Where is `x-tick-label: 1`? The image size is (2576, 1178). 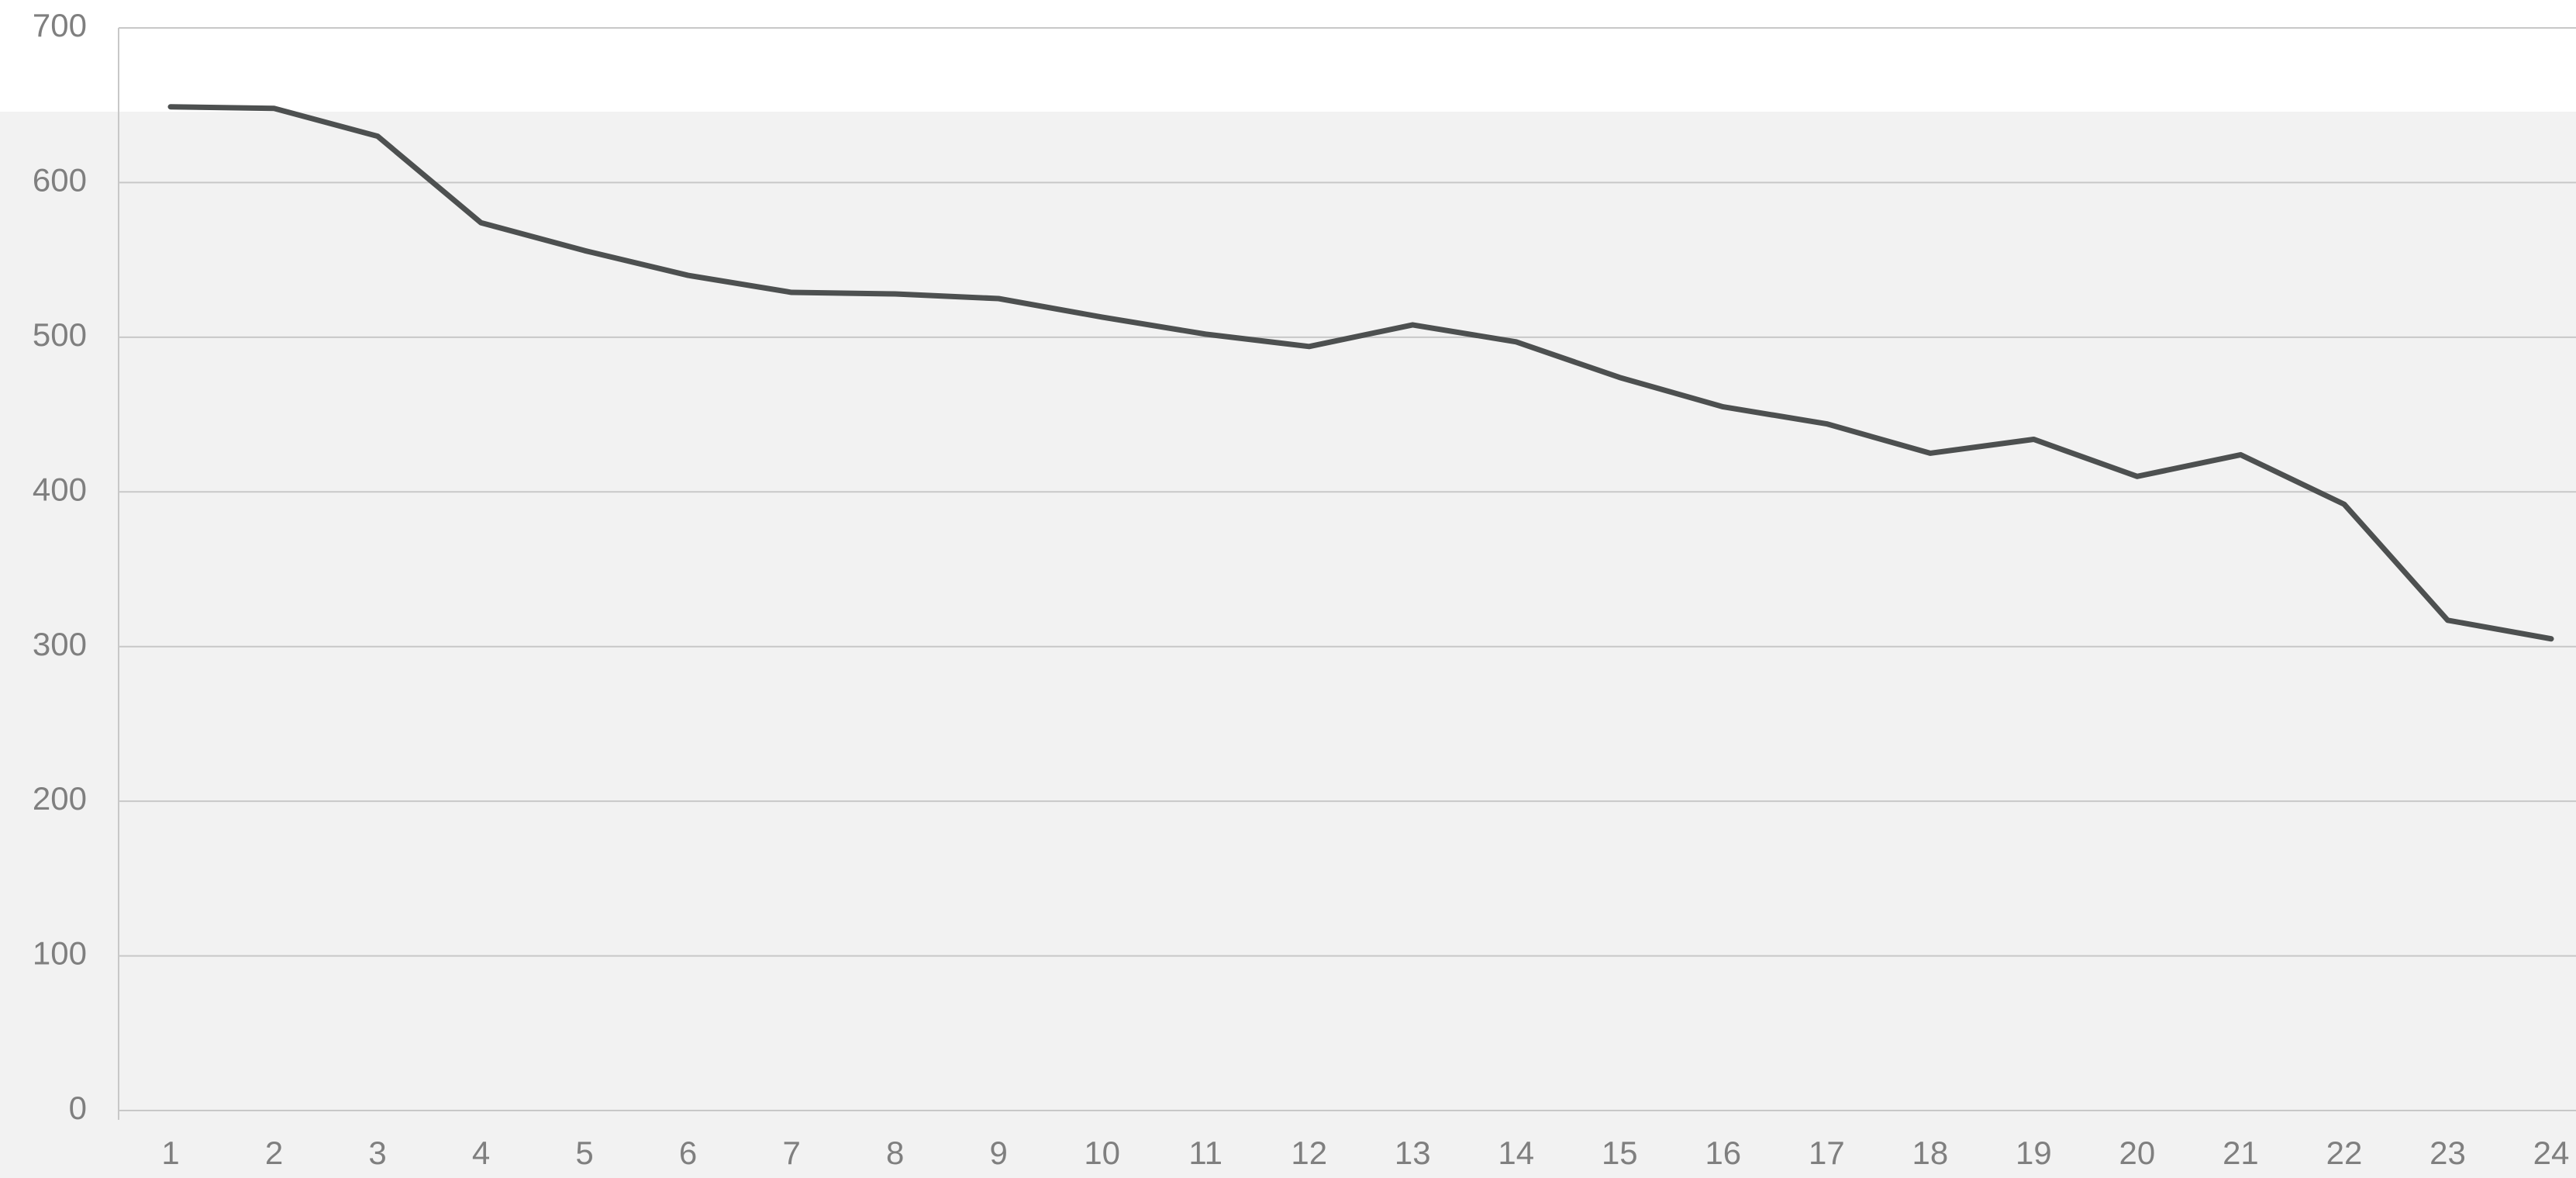 x-tick-label: 1 is located at coordinates (170, 1153).